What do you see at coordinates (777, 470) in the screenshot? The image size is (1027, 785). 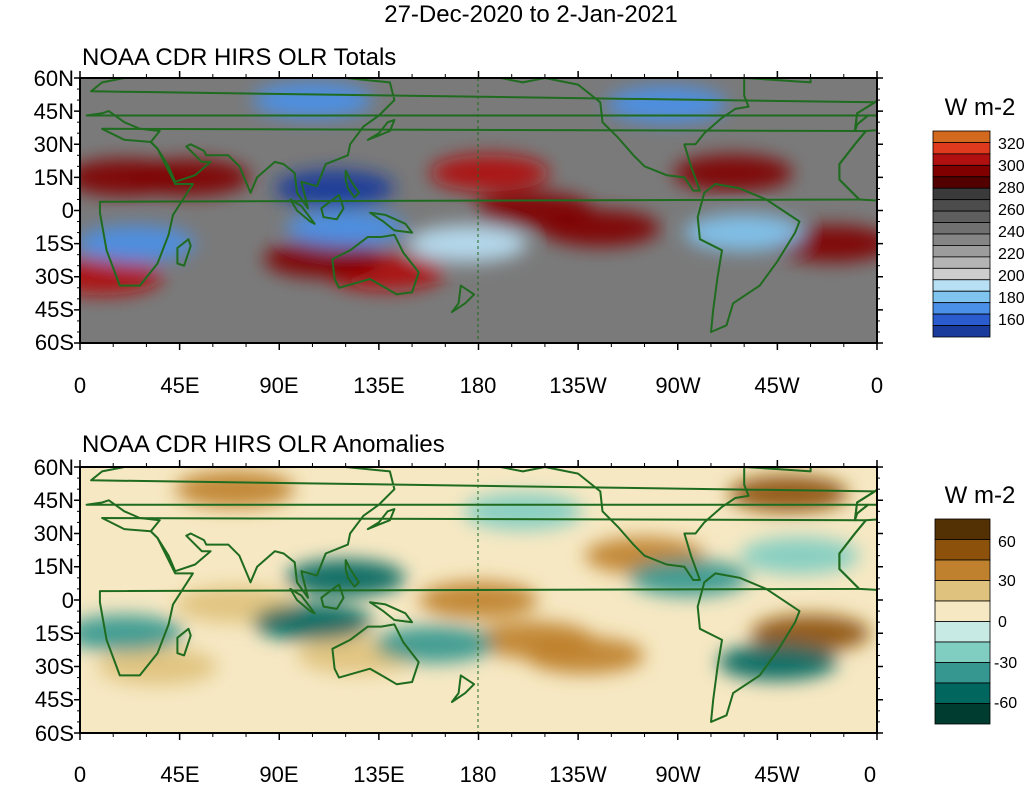 I see `anomalies-coastline-greenland` at bounding box center [777, 470].